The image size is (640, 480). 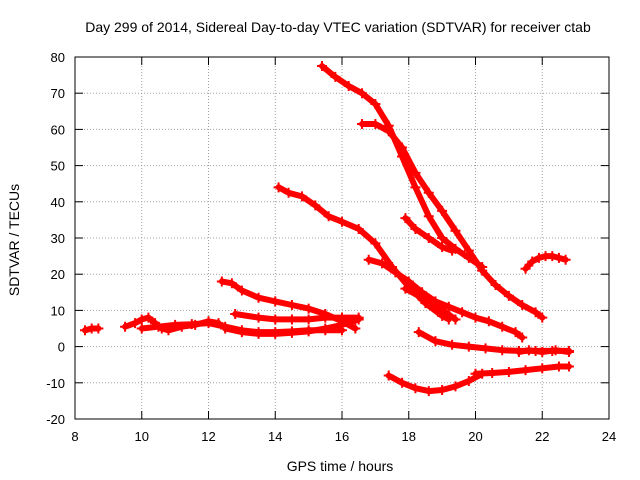 I want to click on x-tick-label: 22, so click(x=542, y=436).